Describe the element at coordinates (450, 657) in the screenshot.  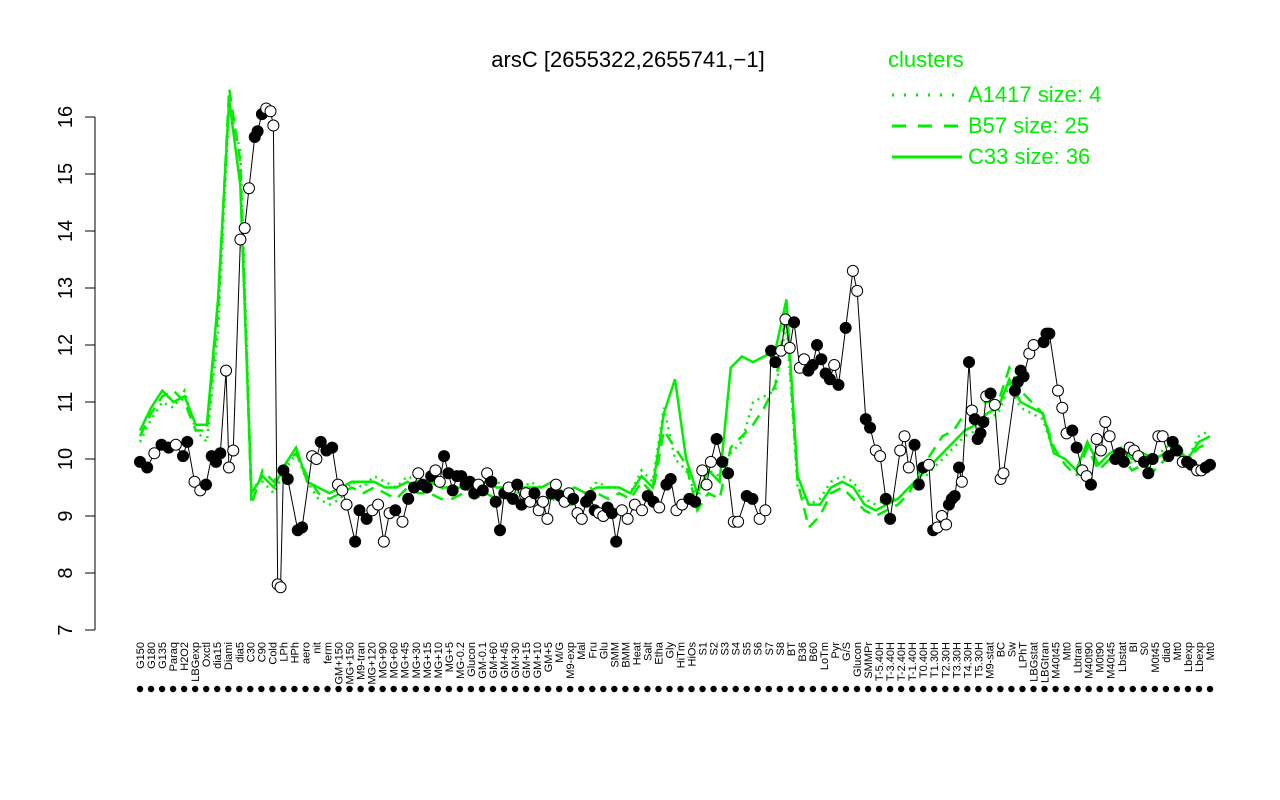
I see `x-tick-label: MG+5` at that location.